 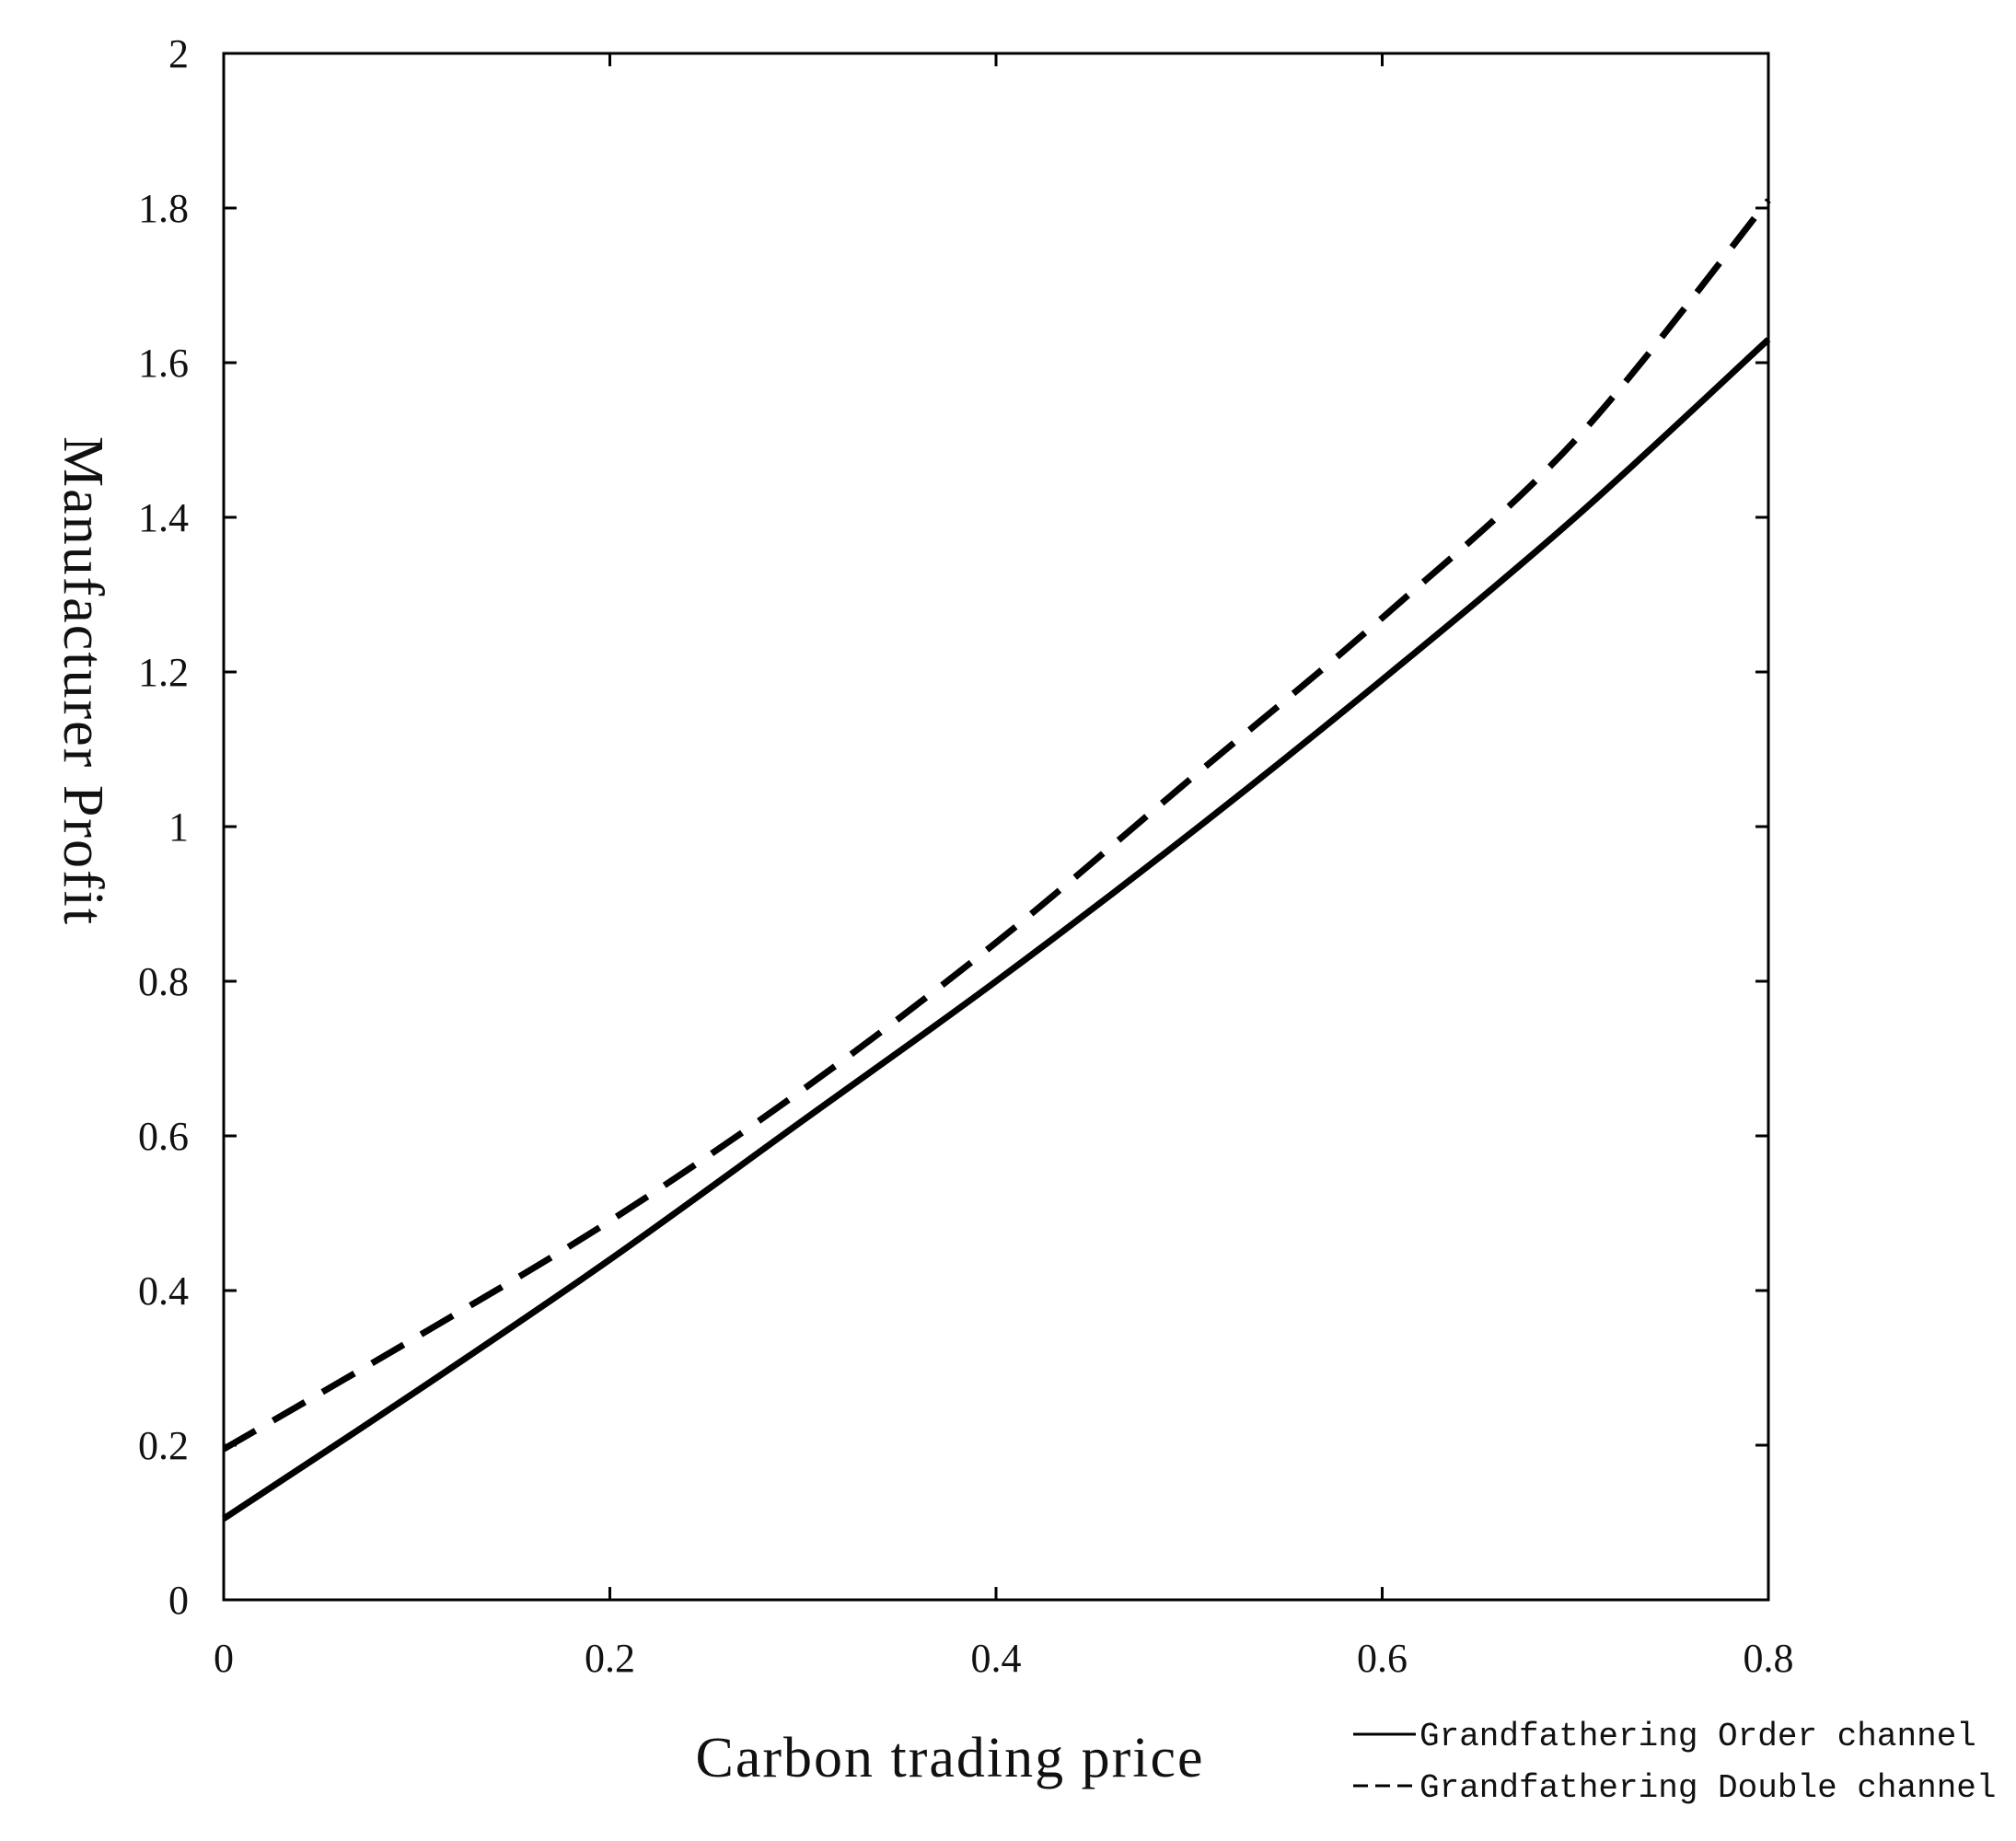 I want to click on x-tick-label: 0.4, so click(x=996, y=1658).